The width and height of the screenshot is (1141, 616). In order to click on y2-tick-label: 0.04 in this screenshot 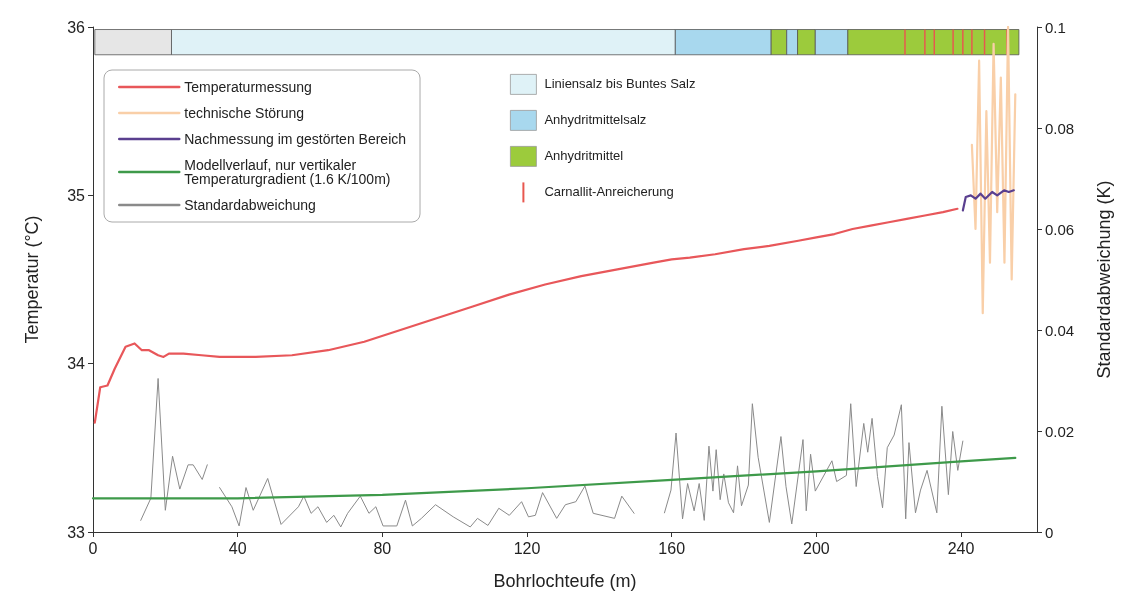, I will do `click(1060, 330)`.